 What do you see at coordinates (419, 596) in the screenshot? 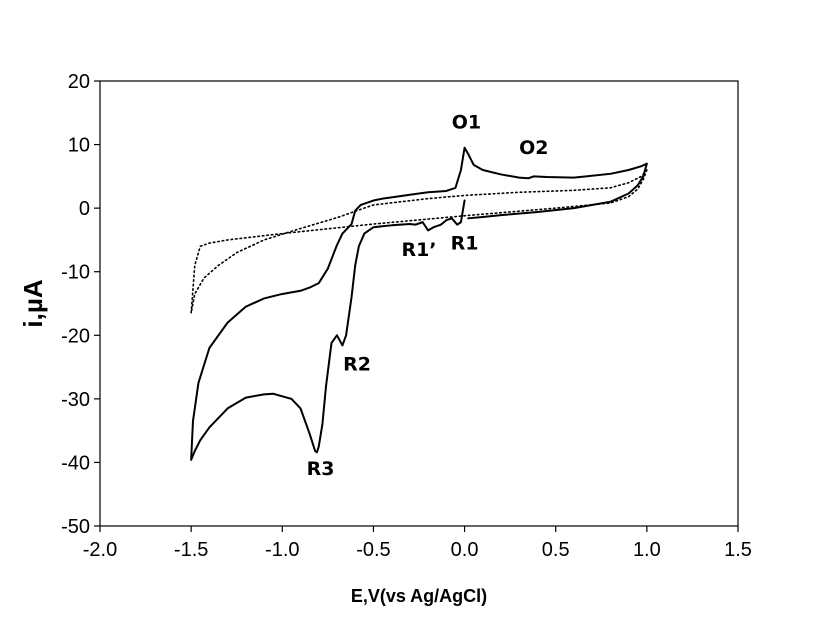
I see `x-axis-title: E,V(vs Ag/AgCl)` at bounding box center [419, 596].